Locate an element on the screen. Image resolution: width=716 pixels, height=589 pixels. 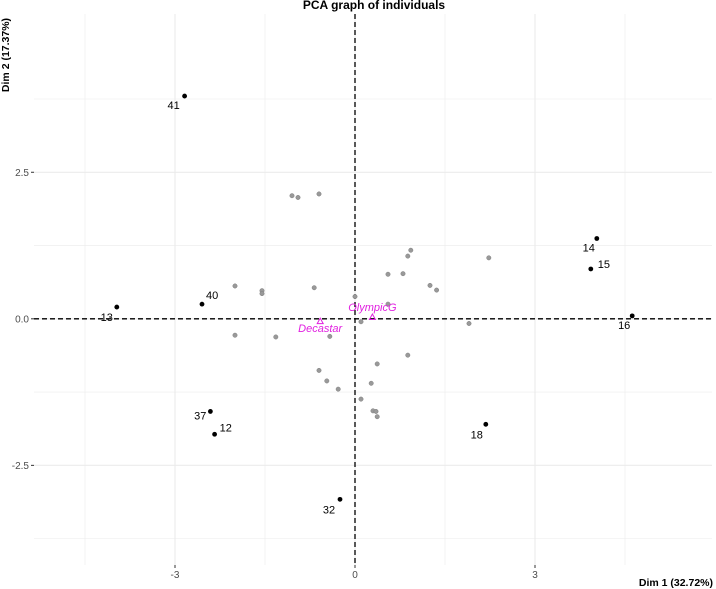
y-tick-label: -2.5 is located at coordinates (21, 466).